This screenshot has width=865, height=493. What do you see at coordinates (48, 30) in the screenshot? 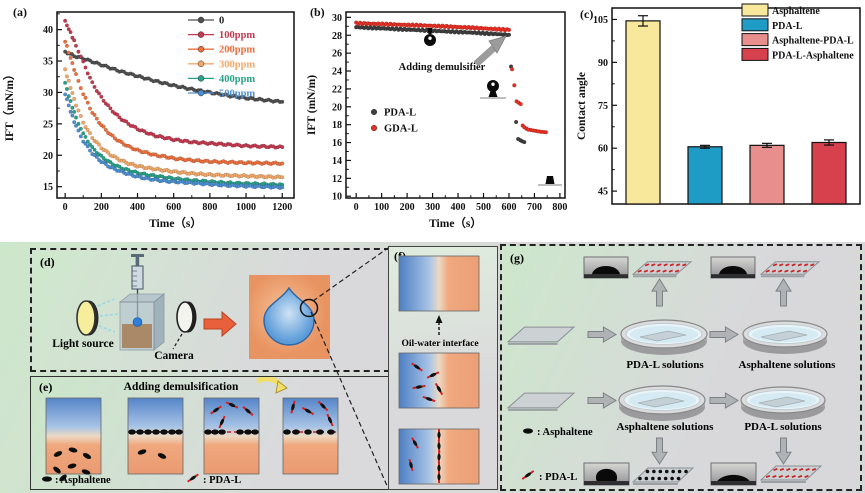
I see `svg-text: 40` at bounding box center [48, 30].